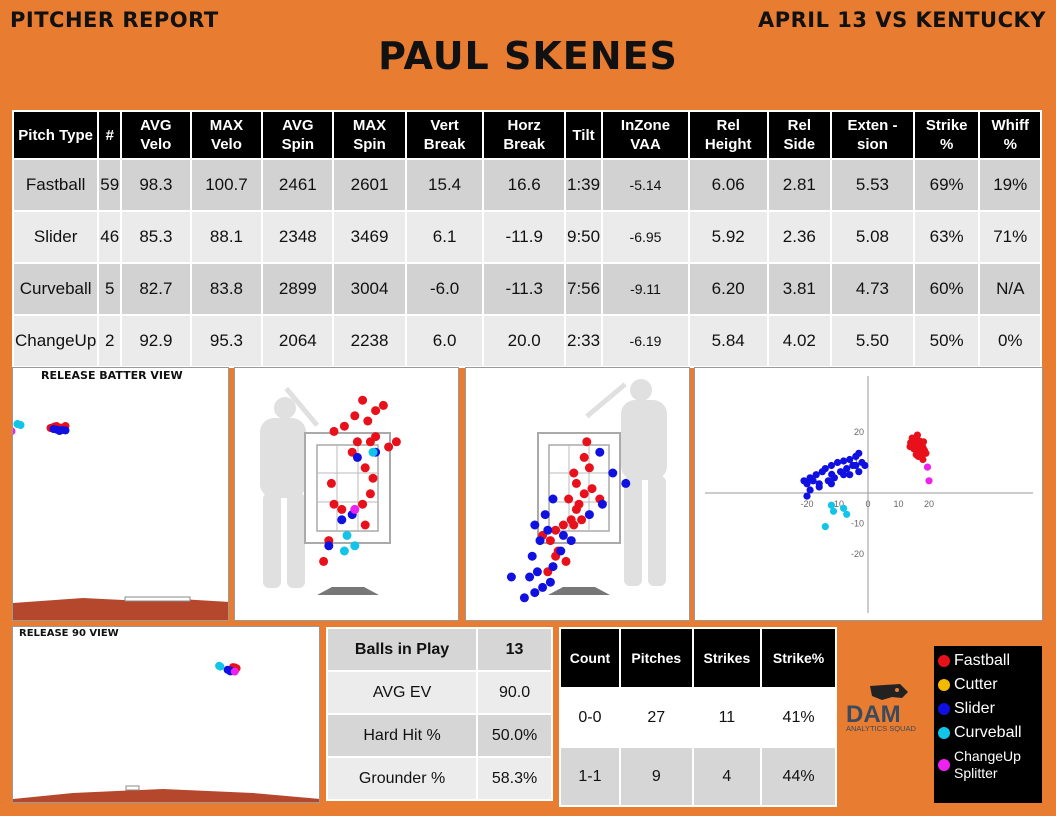  I want to click on pitch-table-cell: 3469, so click(369, 237).